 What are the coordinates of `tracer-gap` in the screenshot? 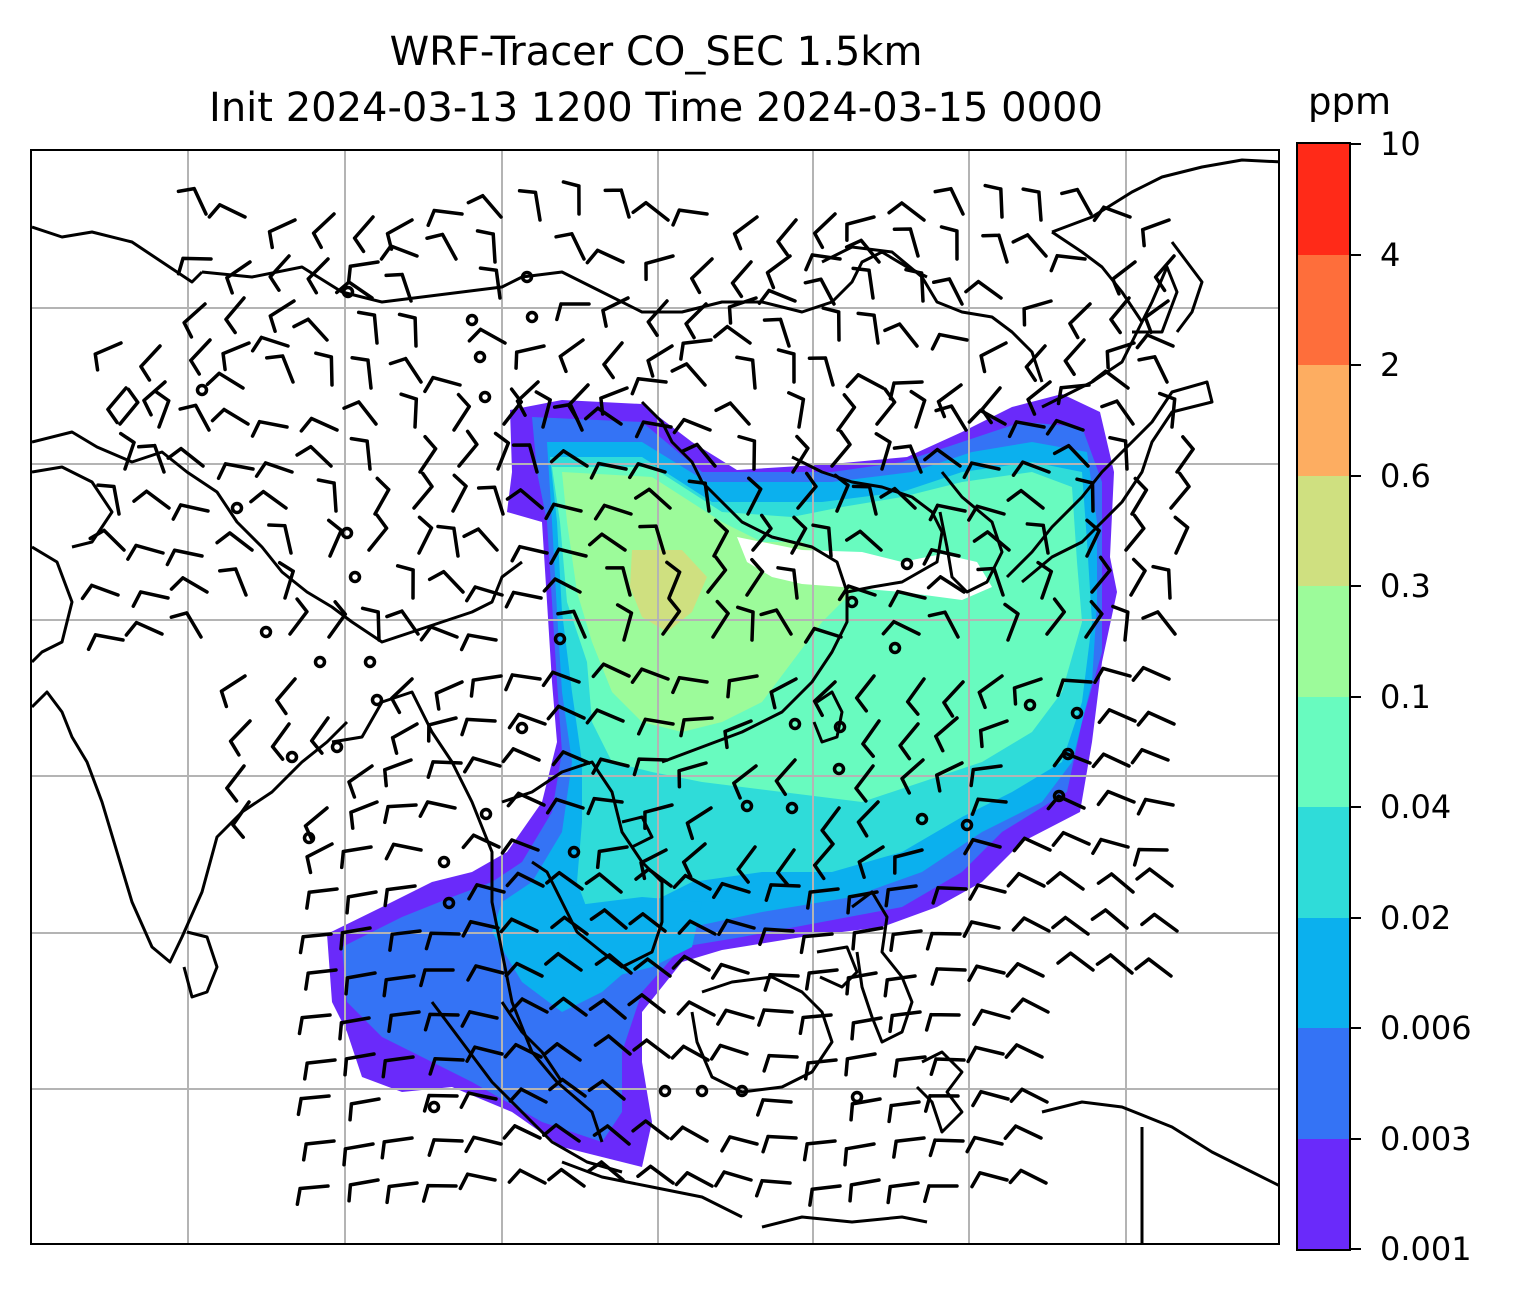 It's located at (864, 568).